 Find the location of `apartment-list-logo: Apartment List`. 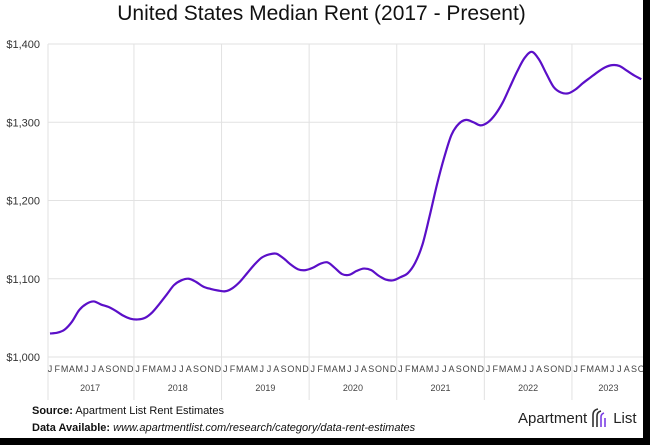

apartment-list-logo: Apartment List is located at coordinates (577, 418).